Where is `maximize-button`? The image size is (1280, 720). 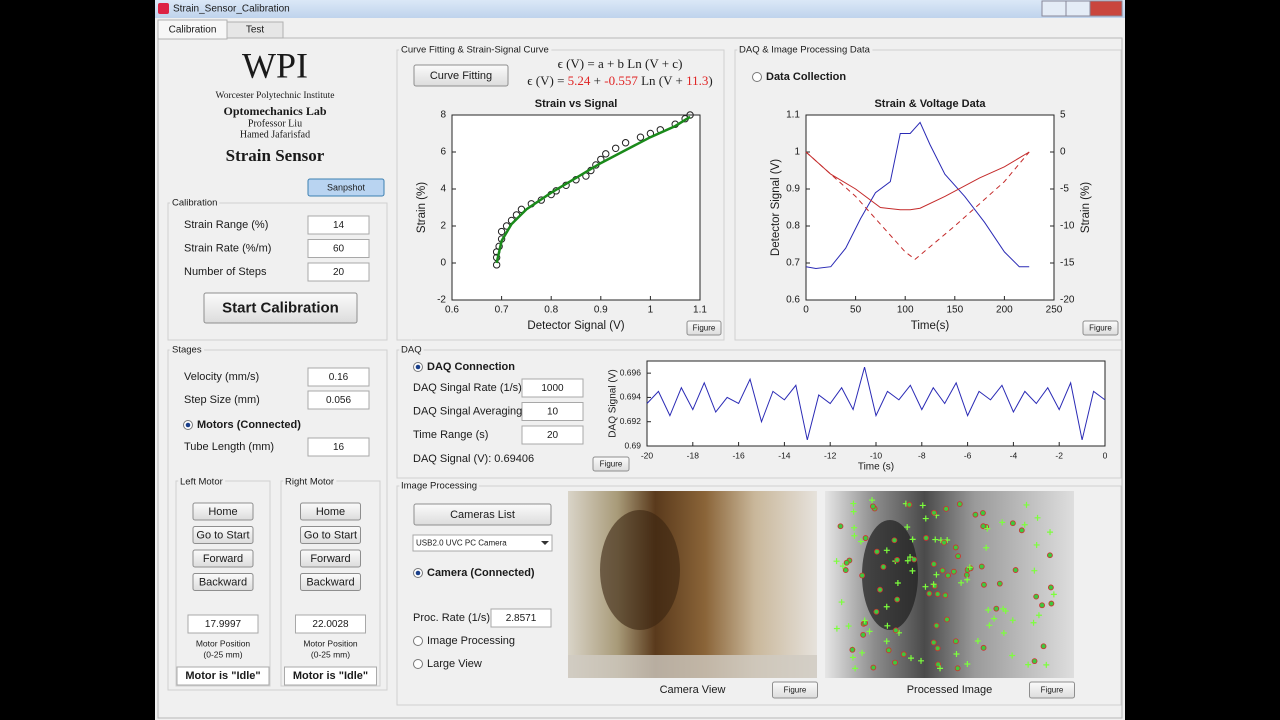
maximize-button is located at coordinates (1078, 8).